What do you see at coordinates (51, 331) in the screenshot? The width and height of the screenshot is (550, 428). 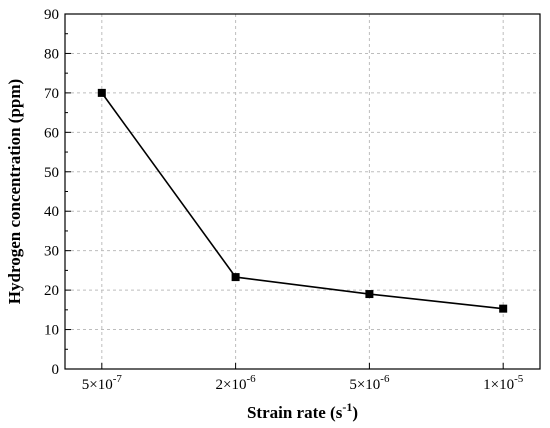 I see `y-tick-label: 10` at bounding box center [51, 331].